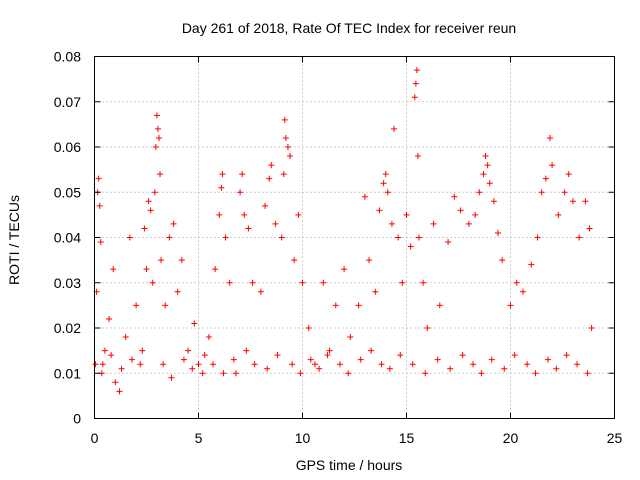 The image size is (640, 480). What do you see at coordinates (357, 438) in the screenshot?
I see `x-tick-labels: 0 5 10 15 20 25` at bounding box center [357, 438].